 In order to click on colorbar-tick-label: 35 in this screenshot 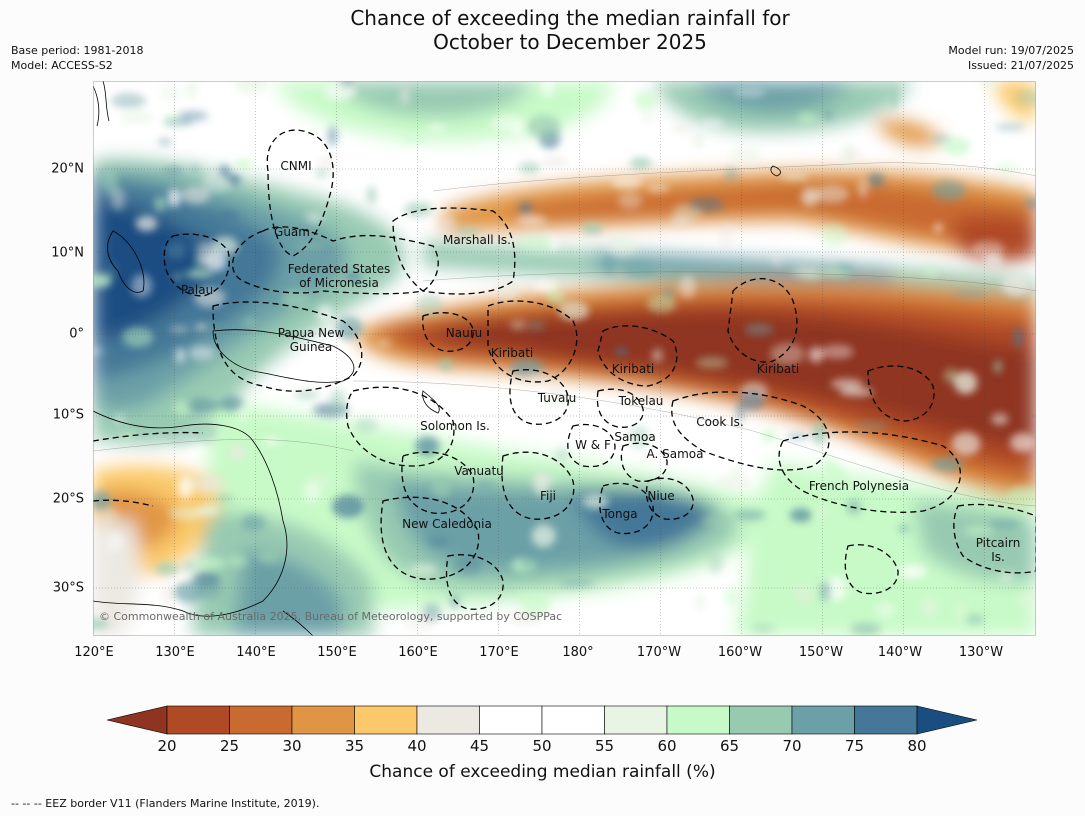, I will do `click(354, 746)`.